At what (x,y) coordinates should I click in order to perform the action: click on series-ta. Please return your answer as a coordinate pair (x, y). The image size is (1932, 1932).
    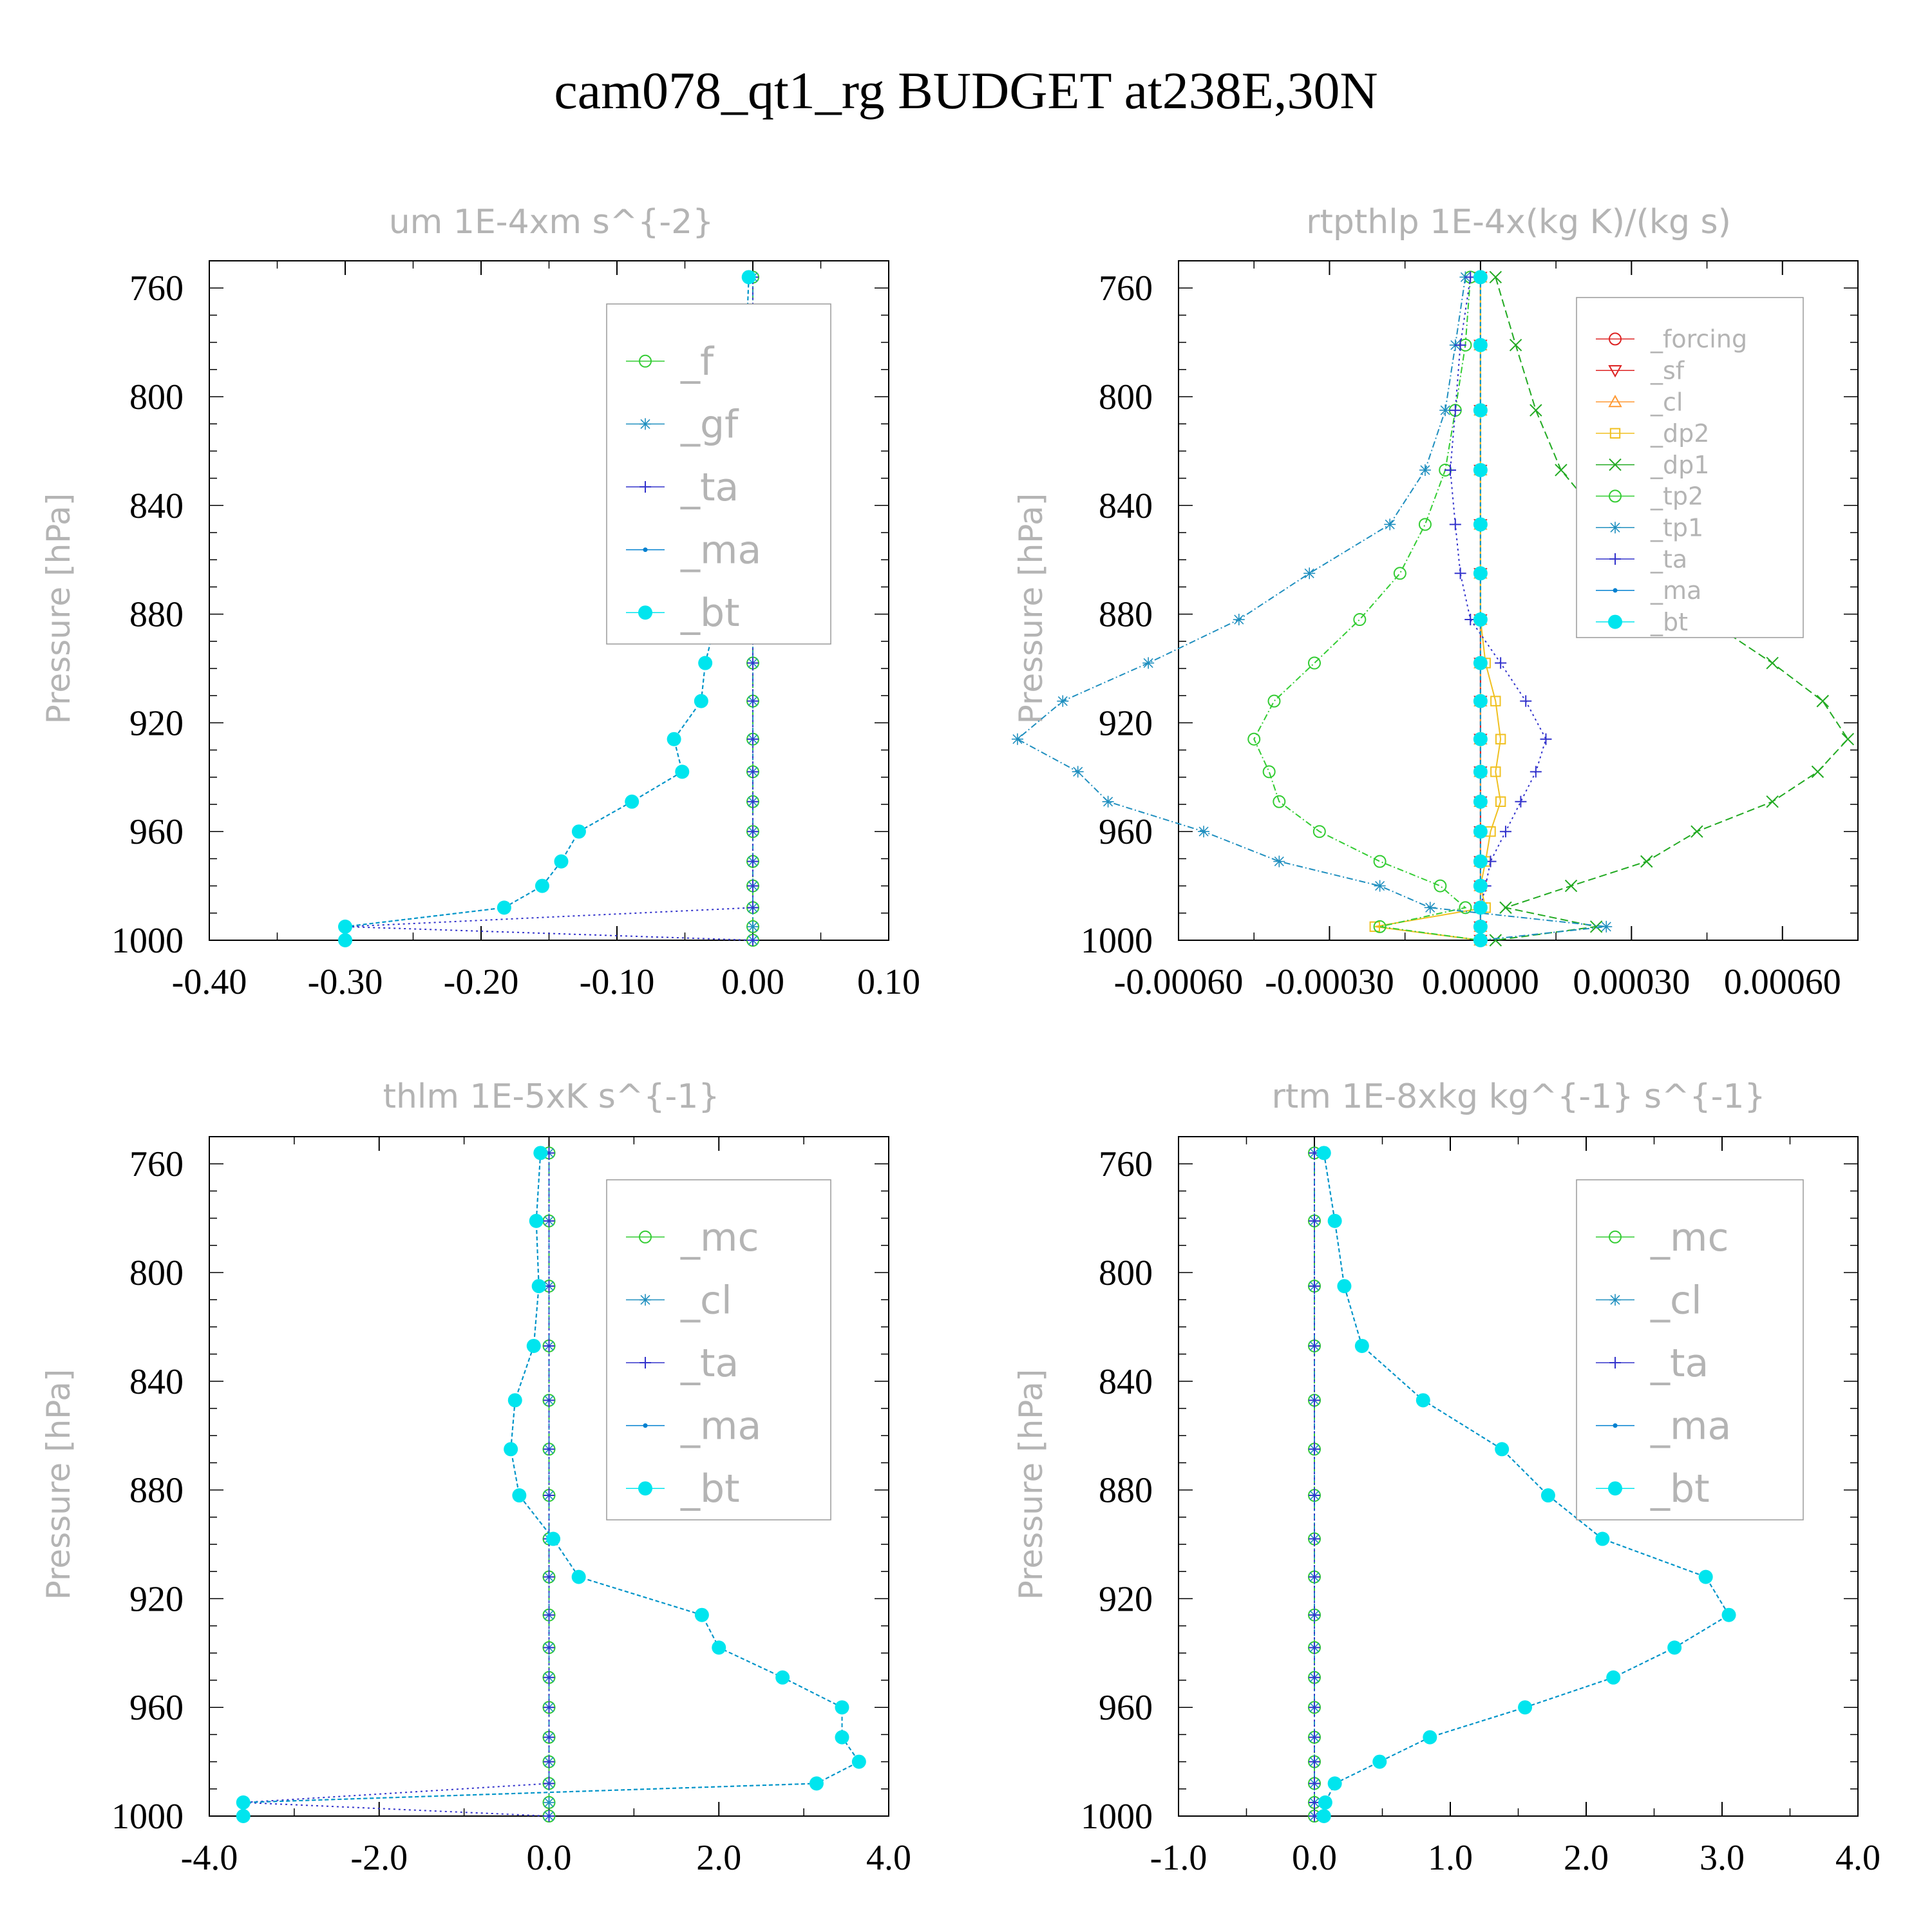
    Looking at the image, I should click on (396, 1484).